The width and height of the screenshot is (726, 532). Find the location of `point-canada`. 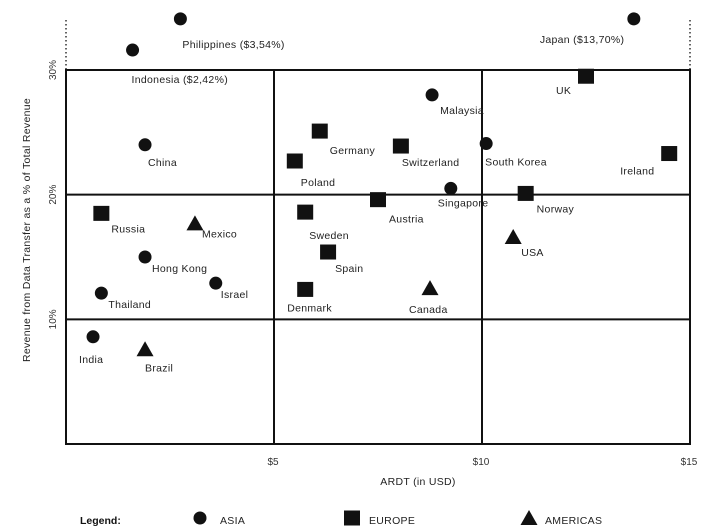

point-canada is located at coordinates (430, 288).